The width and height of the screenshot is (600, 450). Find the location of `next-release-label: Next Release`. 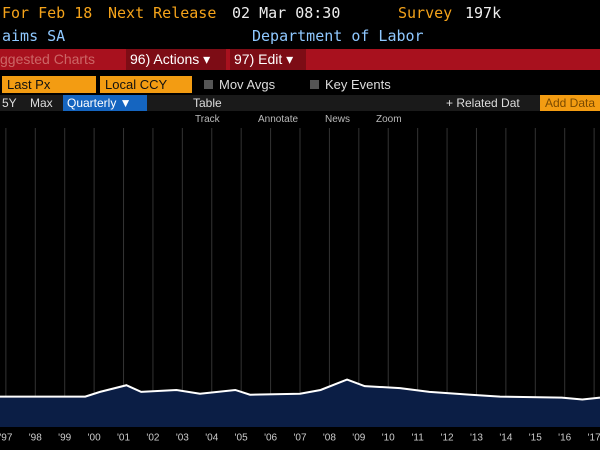

next-release-label: Next Release is located at coordinates (162, 13).